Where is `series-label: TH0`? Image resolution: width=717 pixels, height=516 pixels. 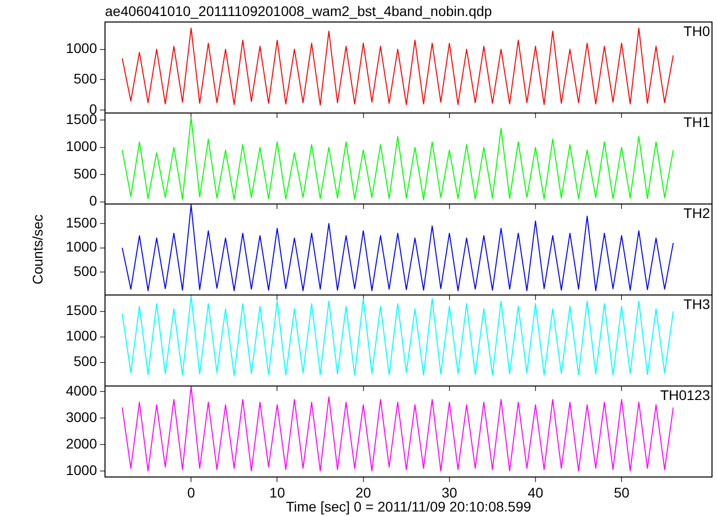 series-label: TH0 is located at coordinates (697, 30).